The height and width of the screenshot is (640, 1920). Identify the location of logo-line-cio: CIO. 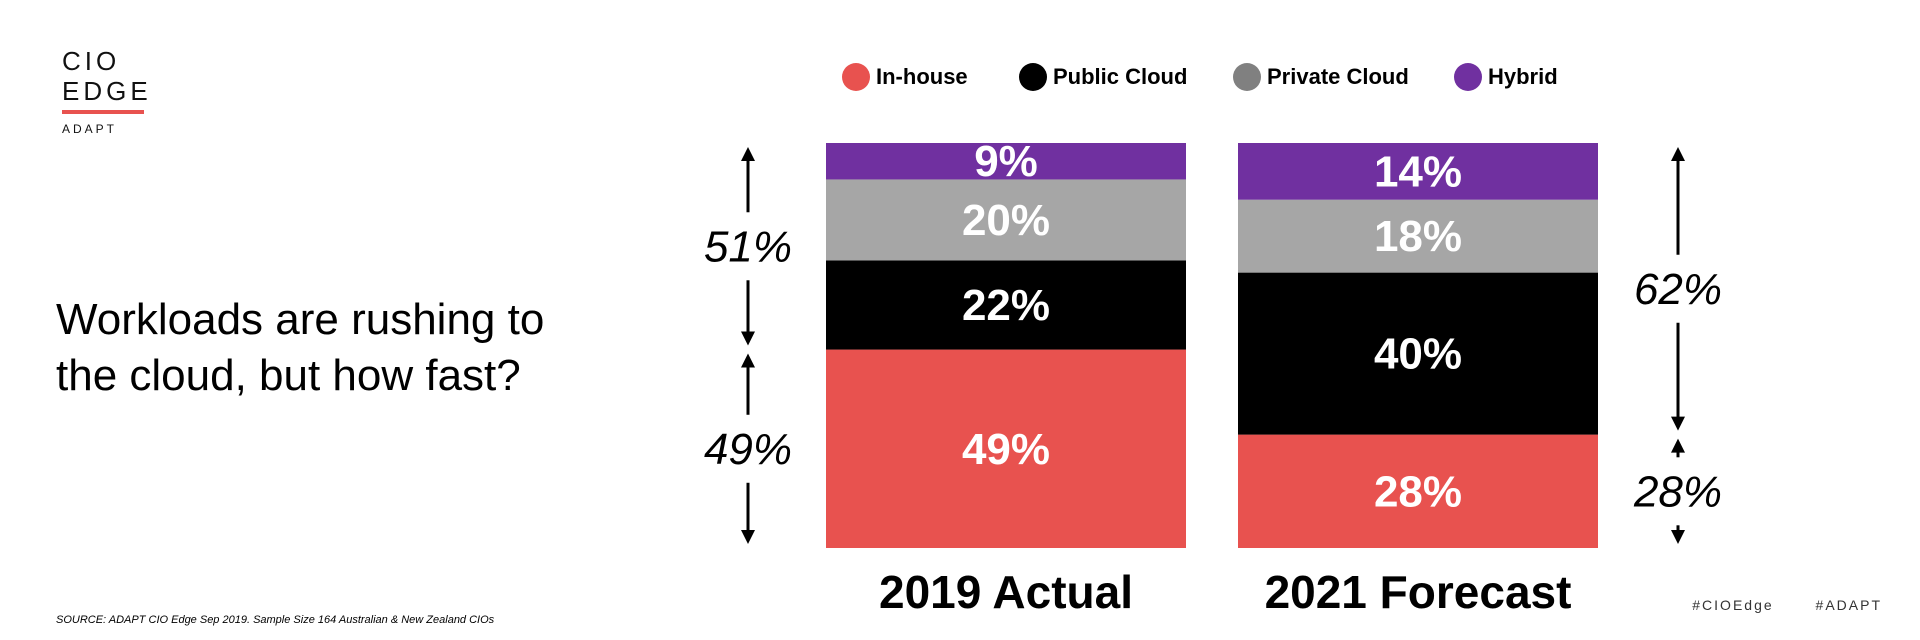
(91, 61).